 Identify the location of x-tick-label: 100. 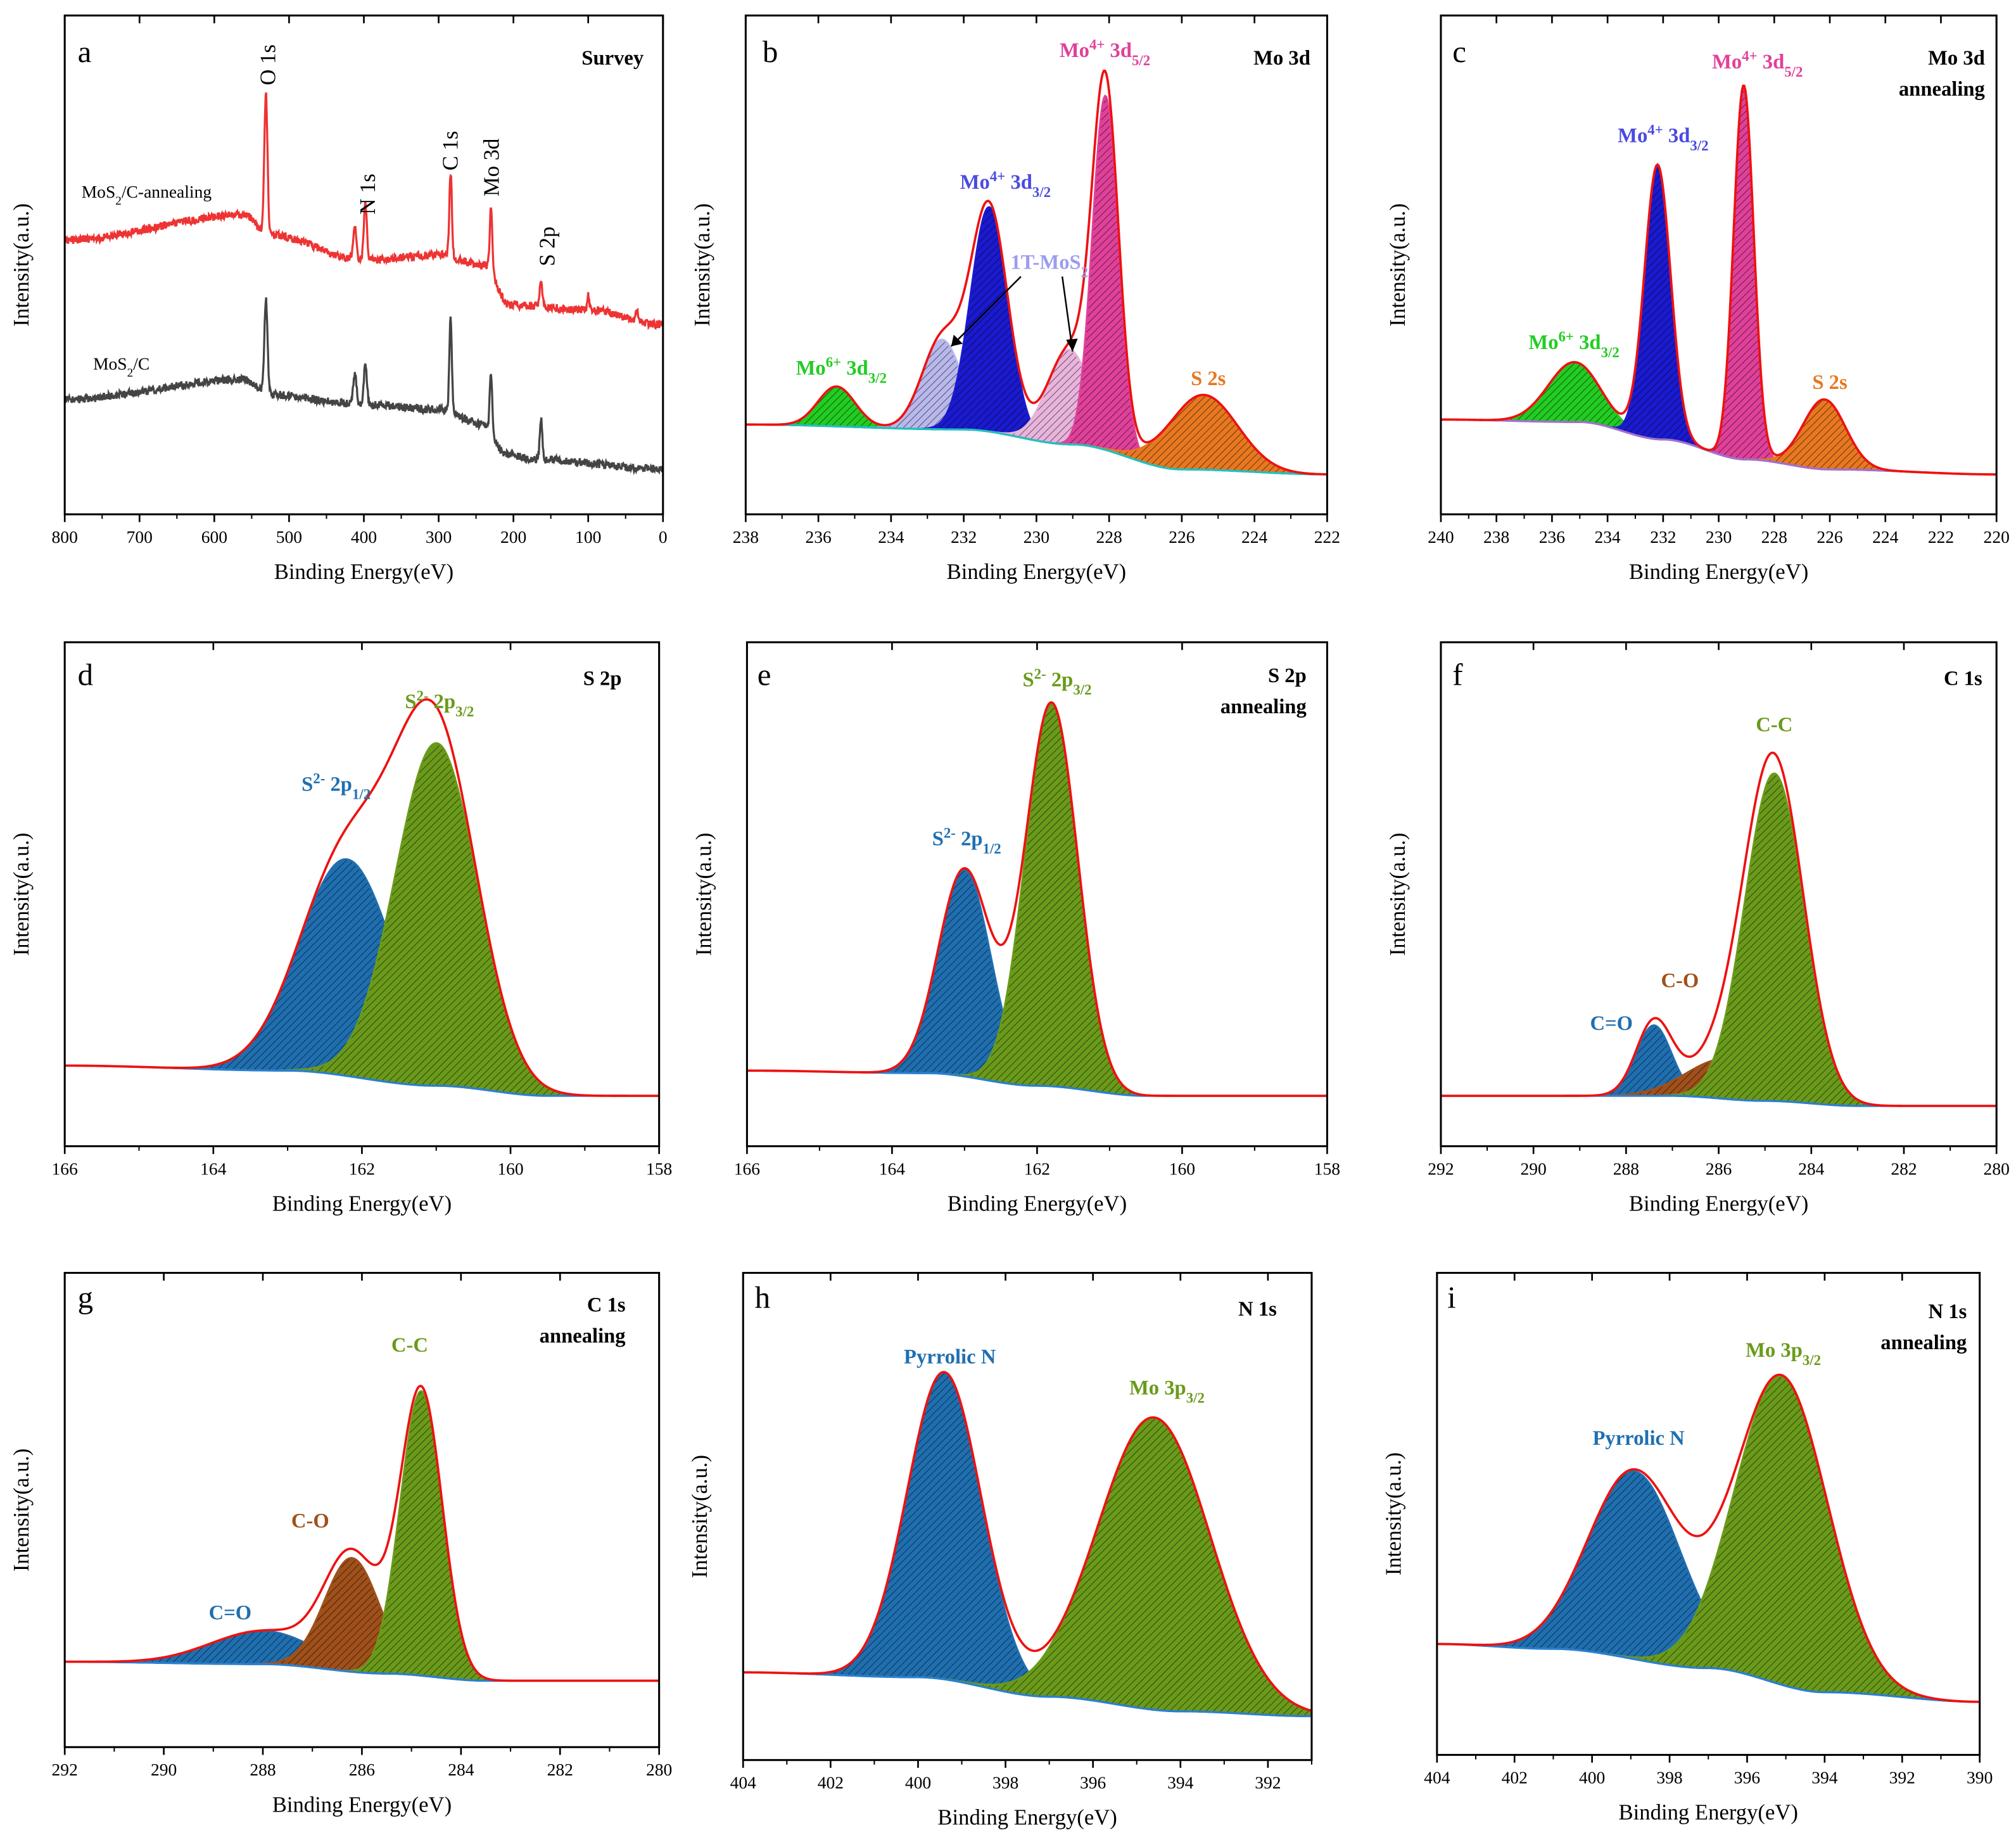
(588, 537).